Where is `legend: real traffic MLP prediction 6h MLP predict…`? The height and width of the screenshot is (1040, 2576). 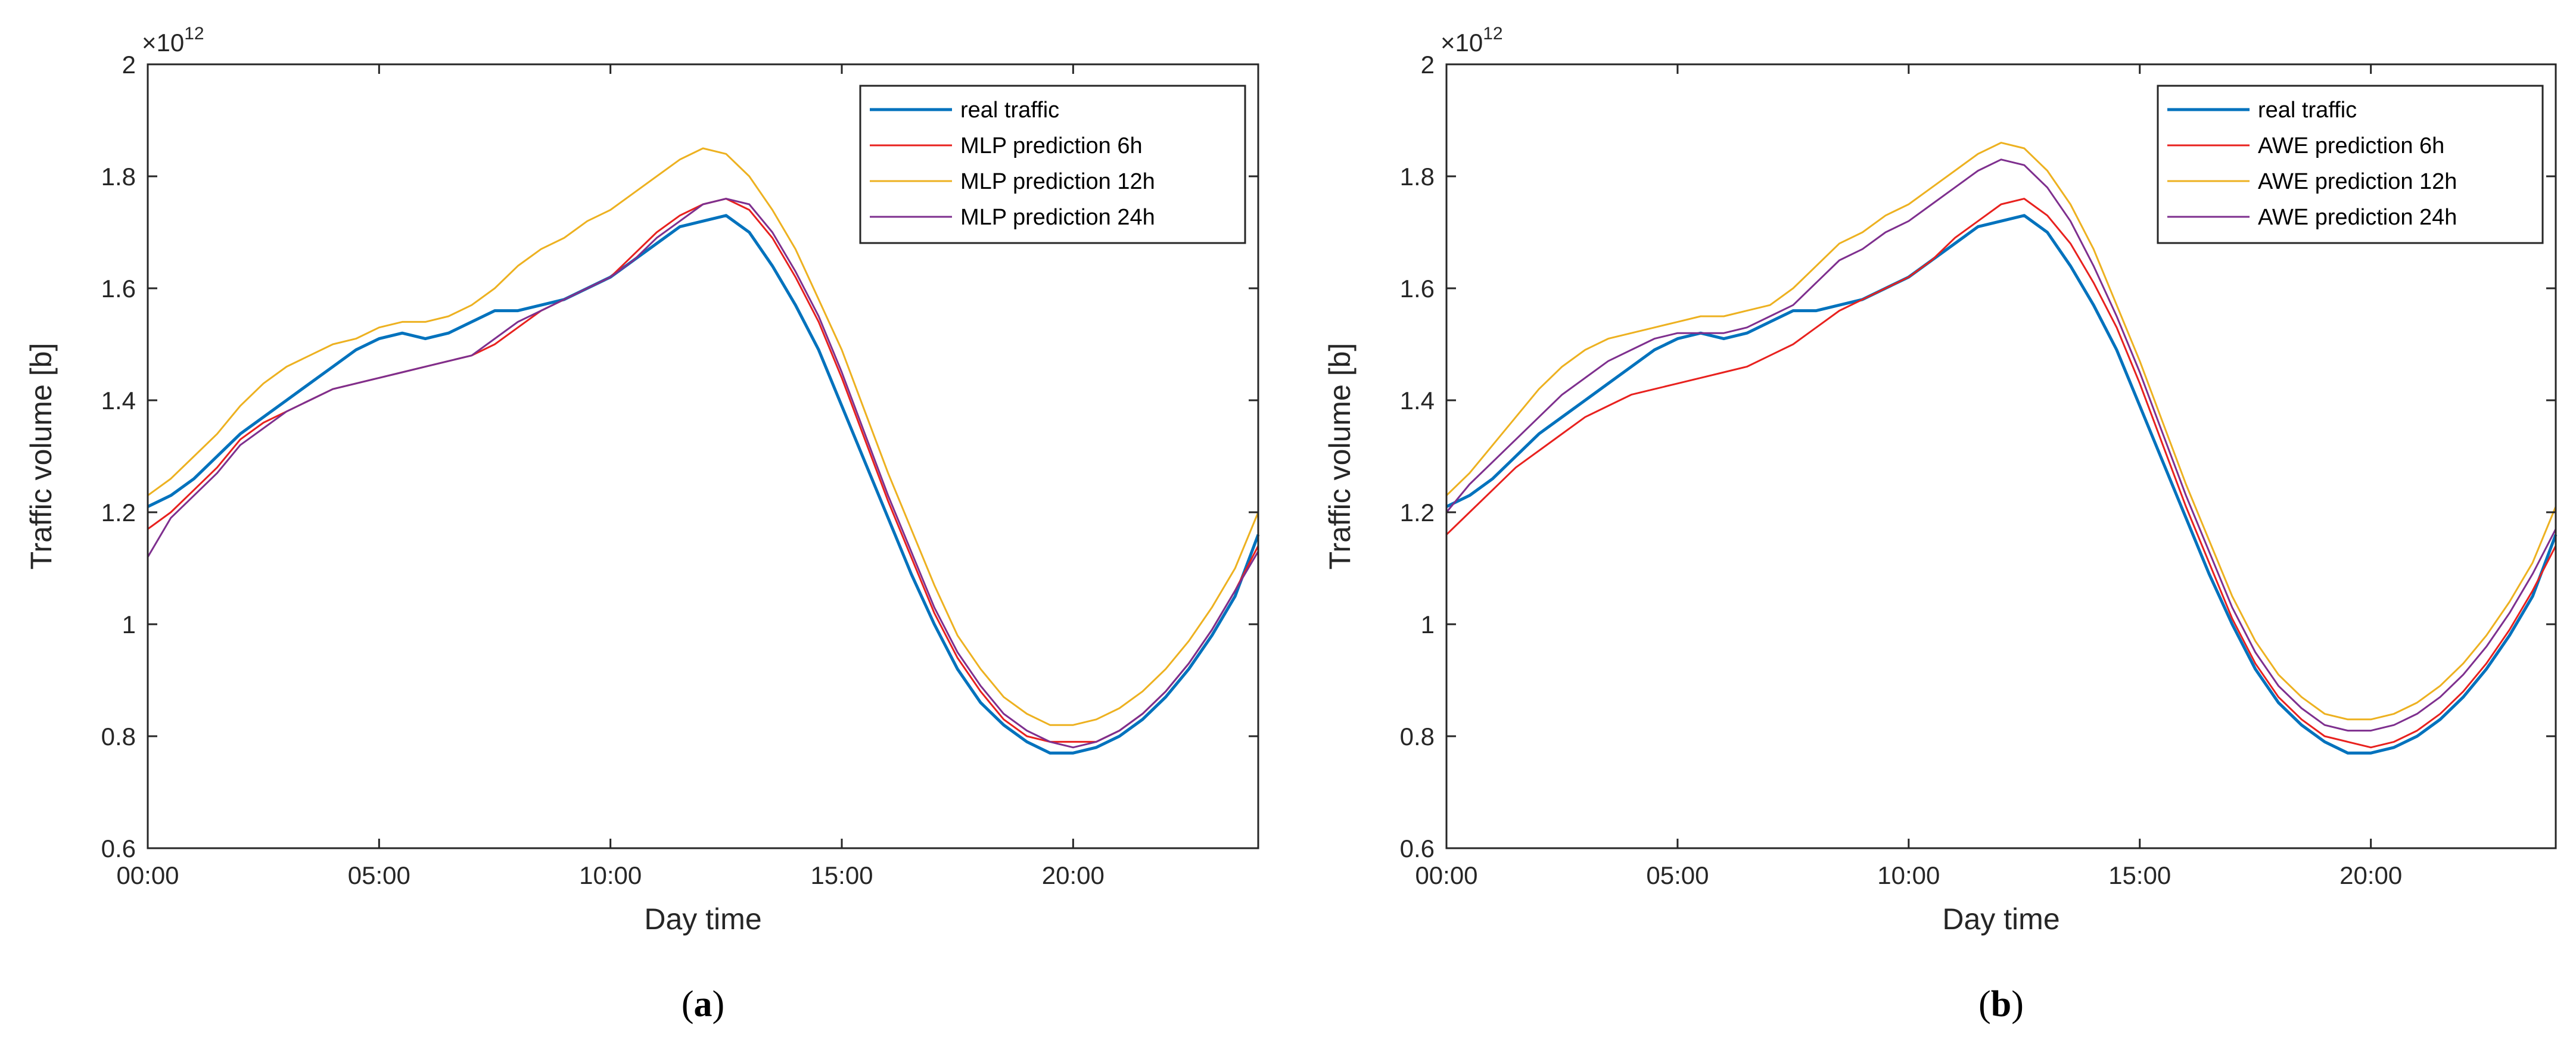 legend: real traffic MLP prediction 6h MLP predict… is located at coordinates (1052, 164).